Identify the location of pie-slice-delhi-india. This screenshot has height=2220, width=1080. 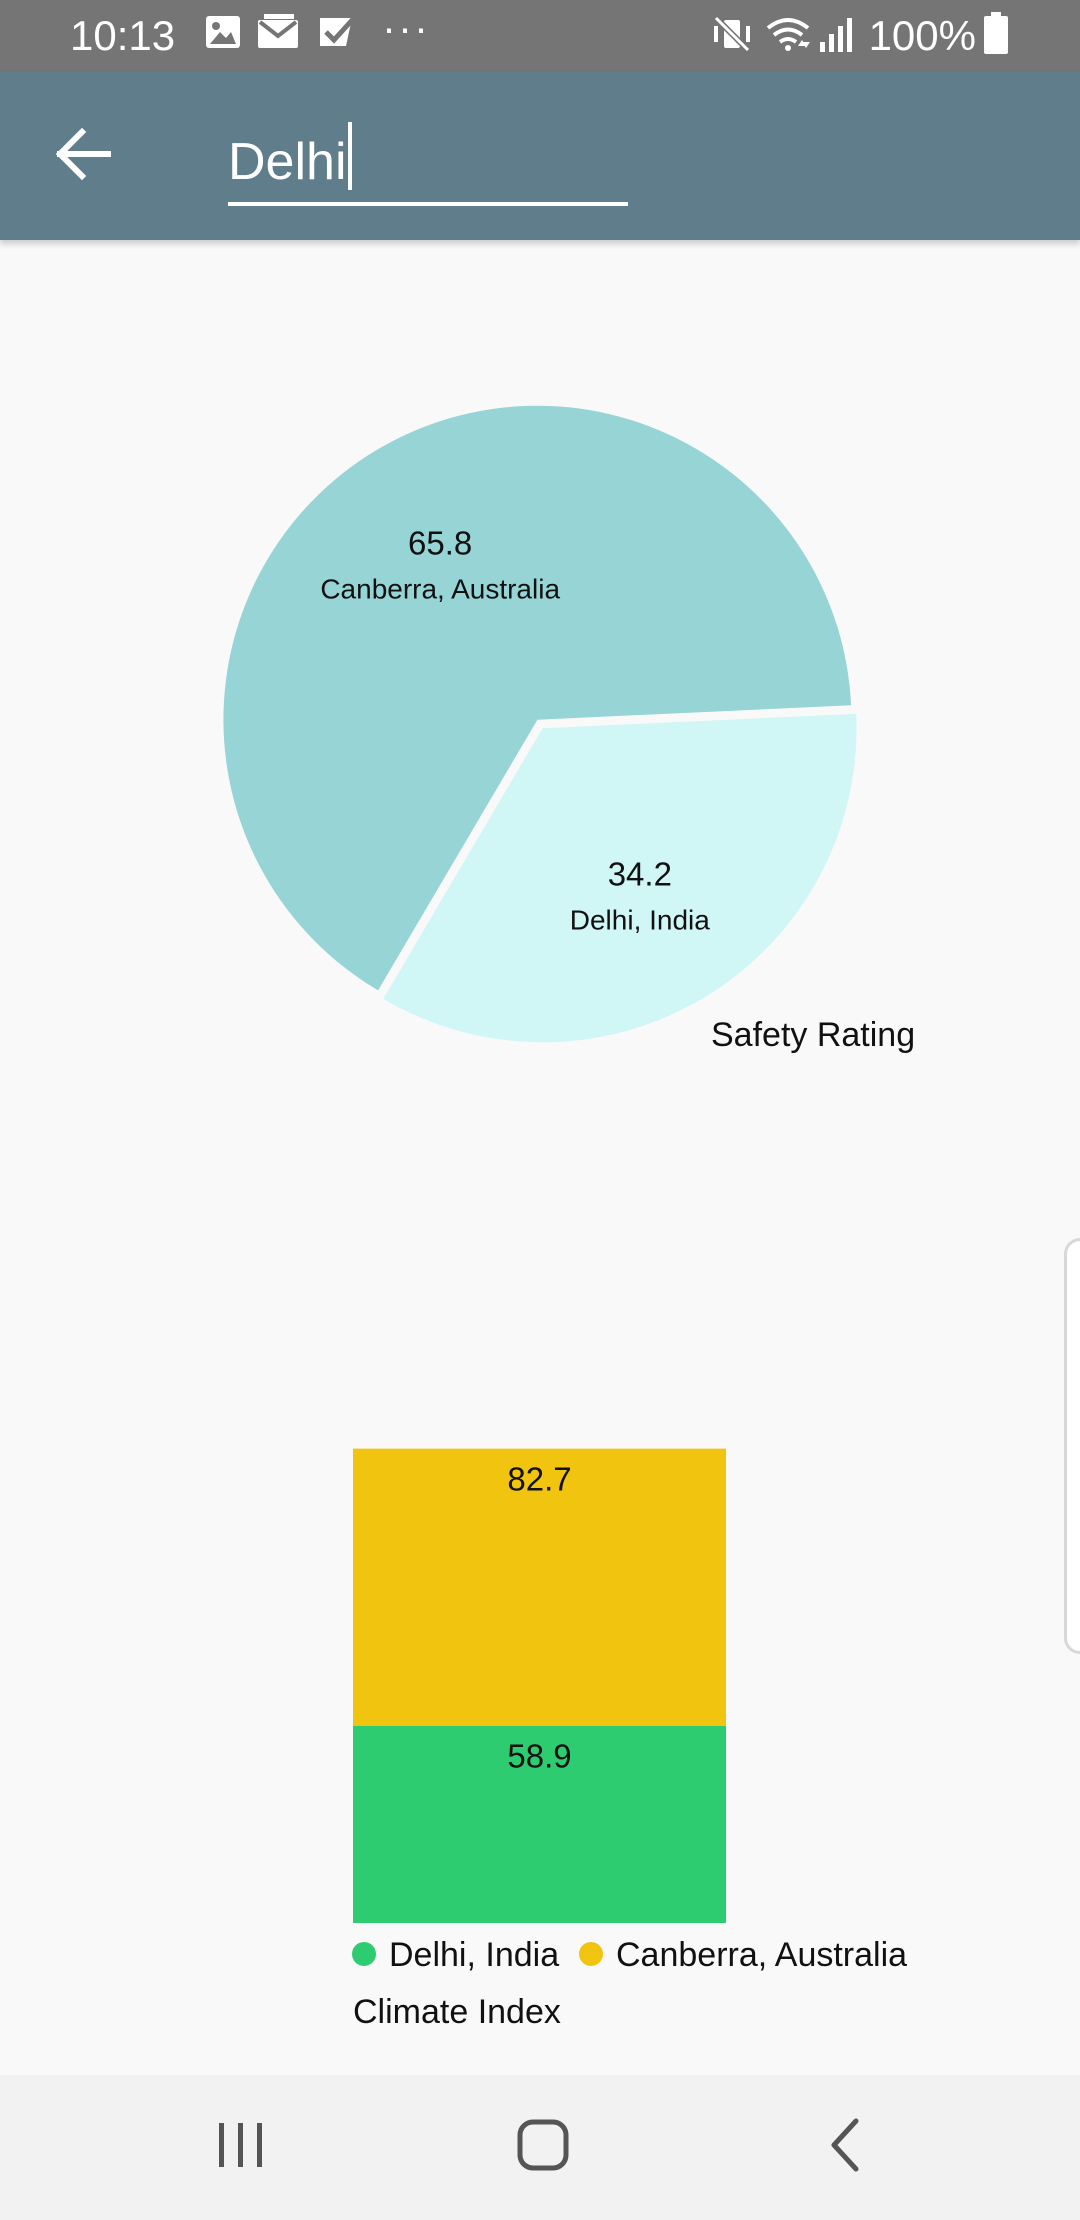
(620, 878).